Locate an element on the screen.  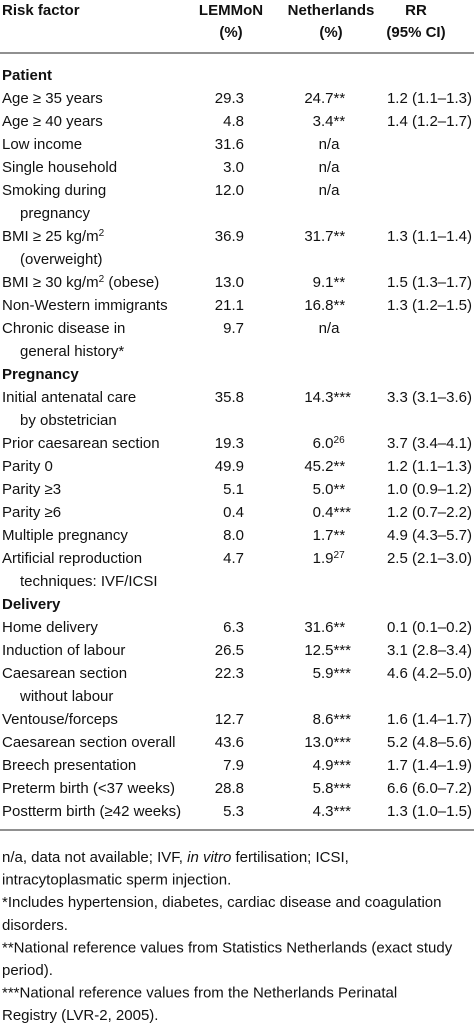
netherlands-value: 4.9*** is located at coordinates (332, 765).